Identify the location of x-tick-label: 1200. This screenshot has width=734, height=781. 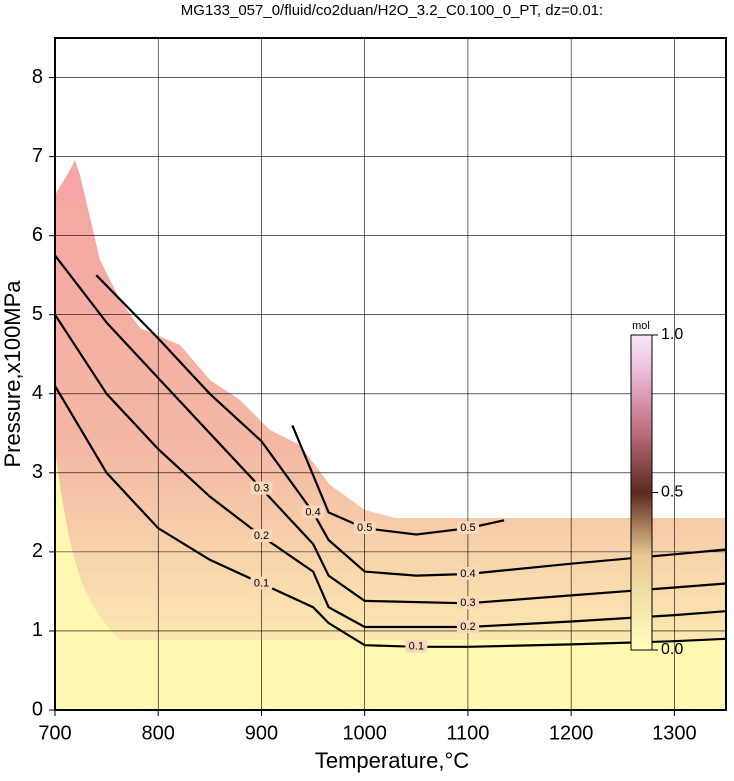
(571, 733).